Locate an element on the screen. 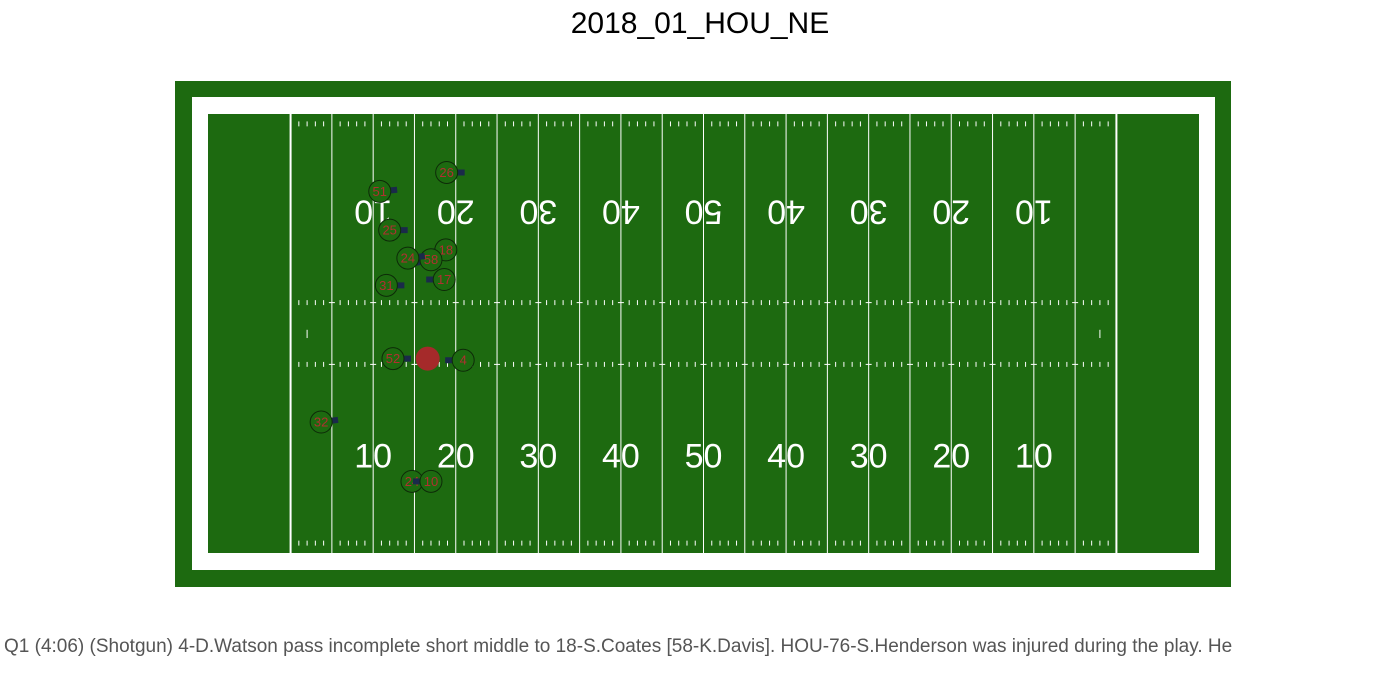 The width and height of the screenshot is (1400, 700). player-number: 31 is located at coordinates (386, 285).